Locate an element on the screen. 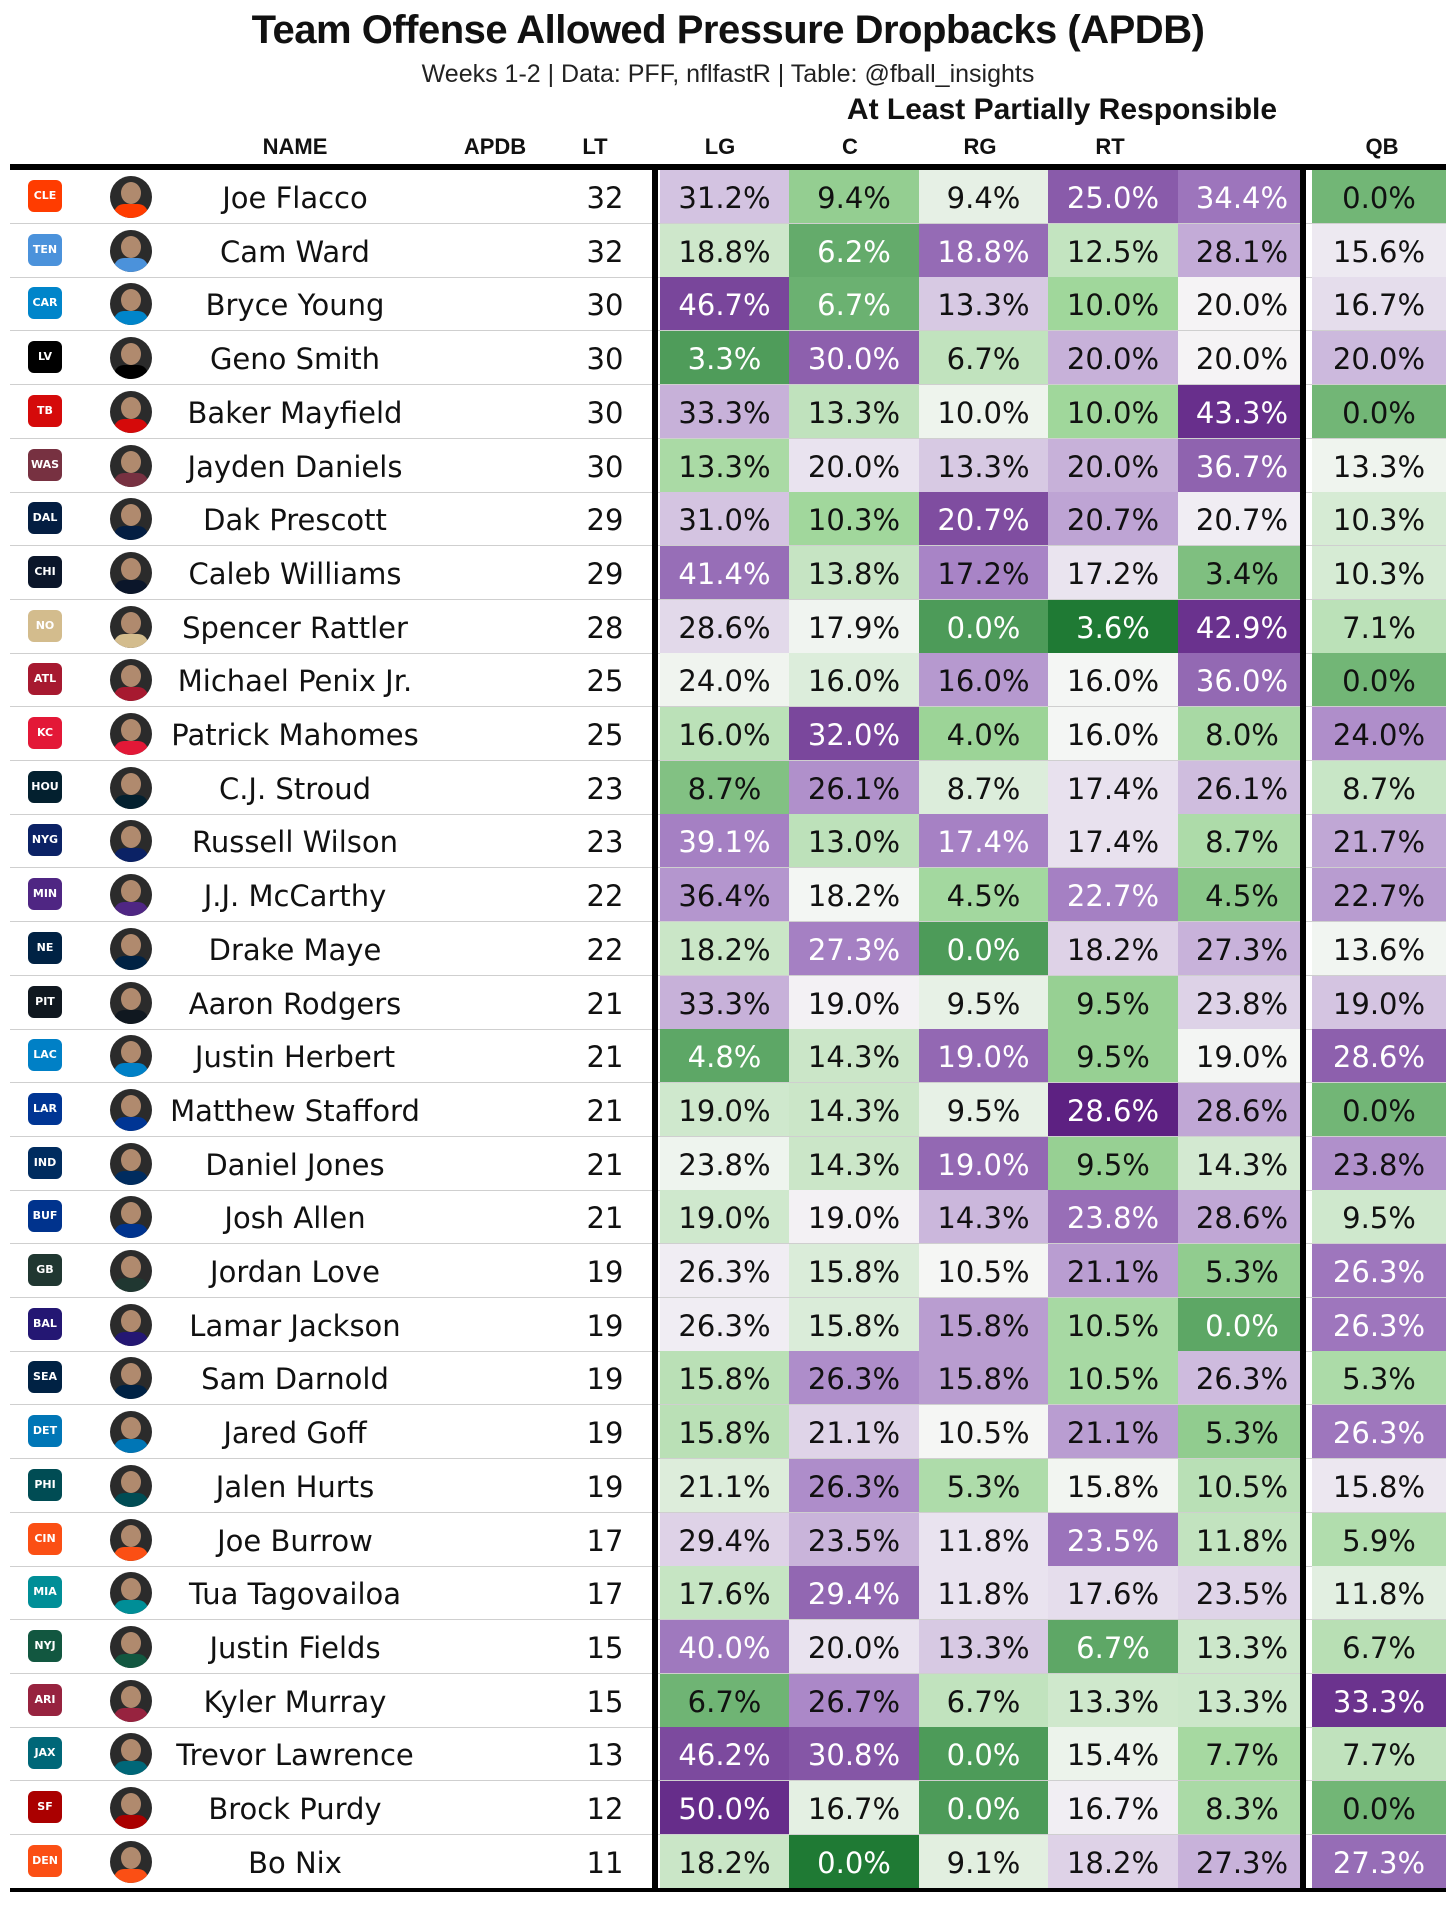 This screenshot has height=1912, width=1456. pct-cell-lt: 4.8% is located at coordinates (724, 1056).